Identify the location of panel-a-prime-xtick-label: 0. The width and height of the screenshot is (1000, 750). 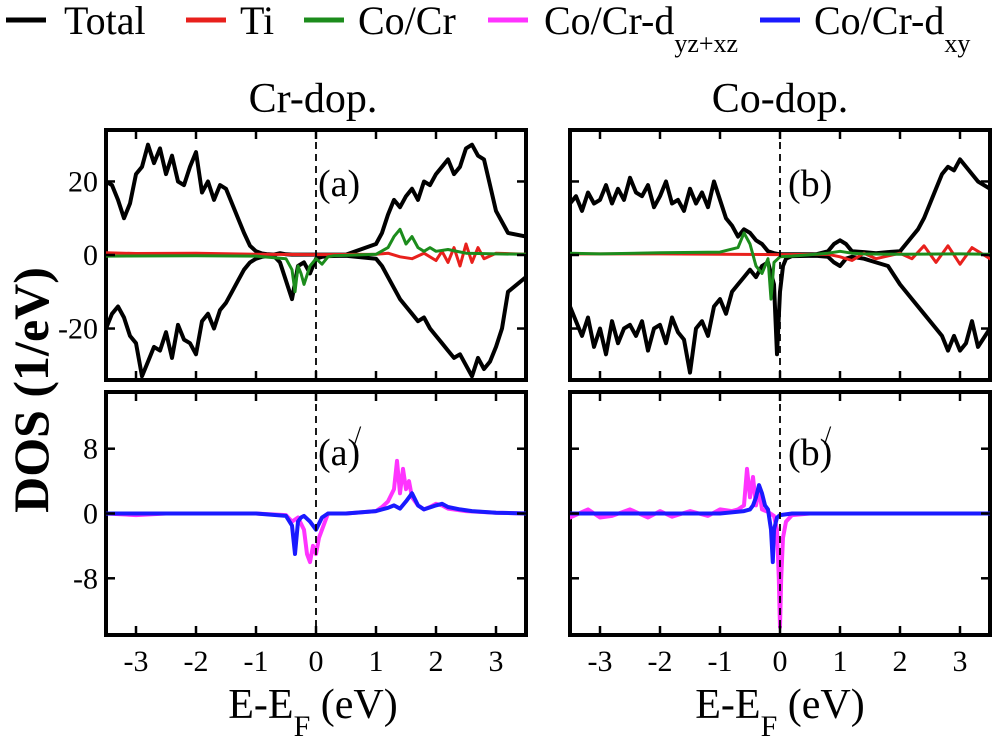
(316, 661).